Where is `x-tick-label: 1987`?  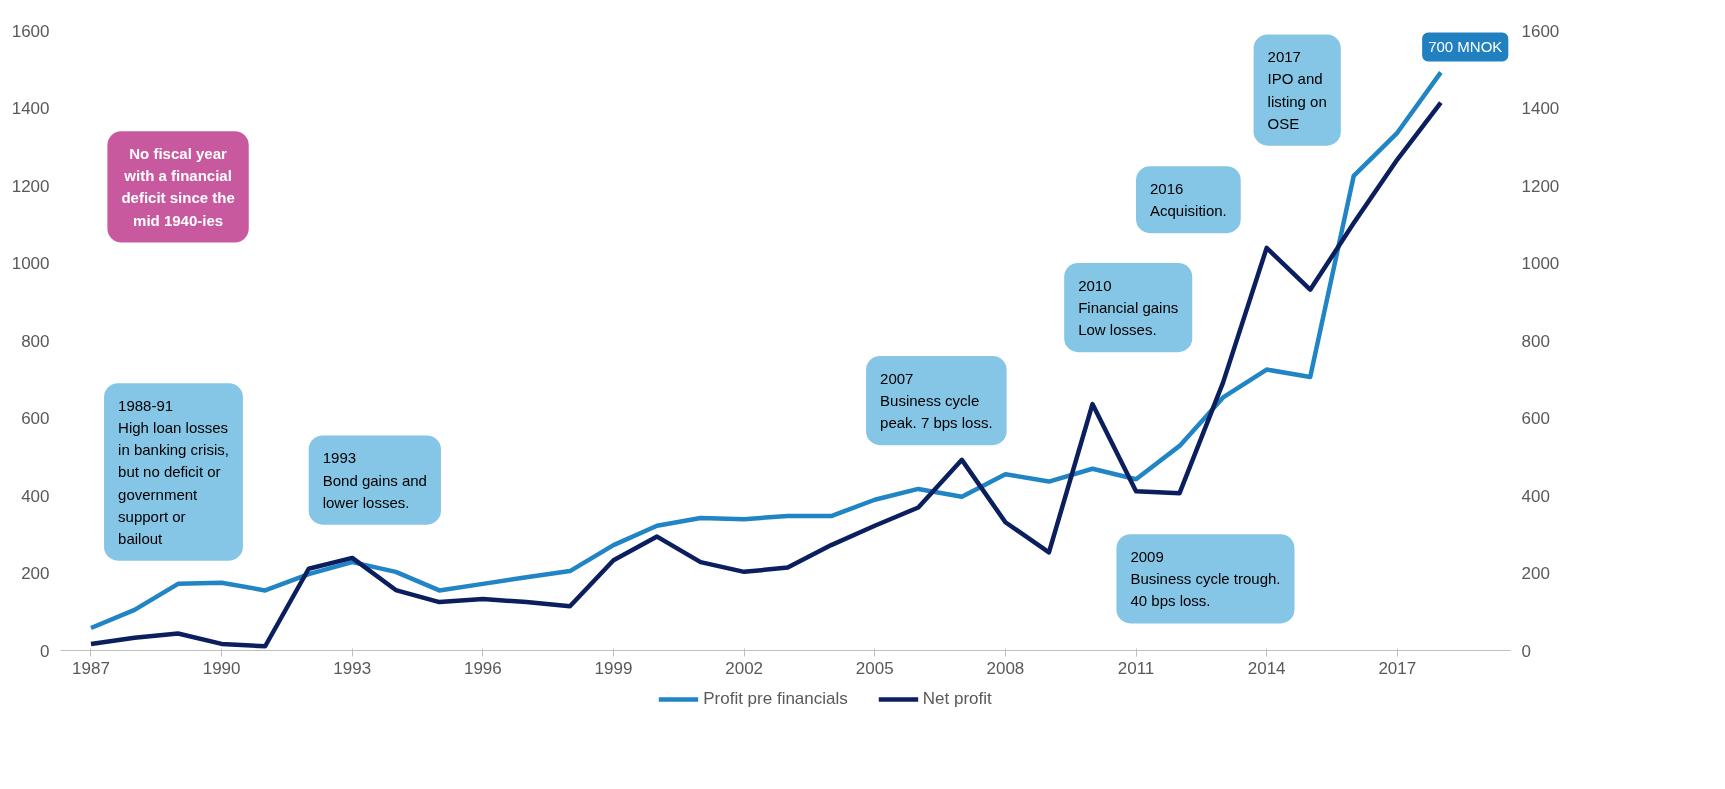
x-tick-label: 1987 is located at coordinates (91, 668).